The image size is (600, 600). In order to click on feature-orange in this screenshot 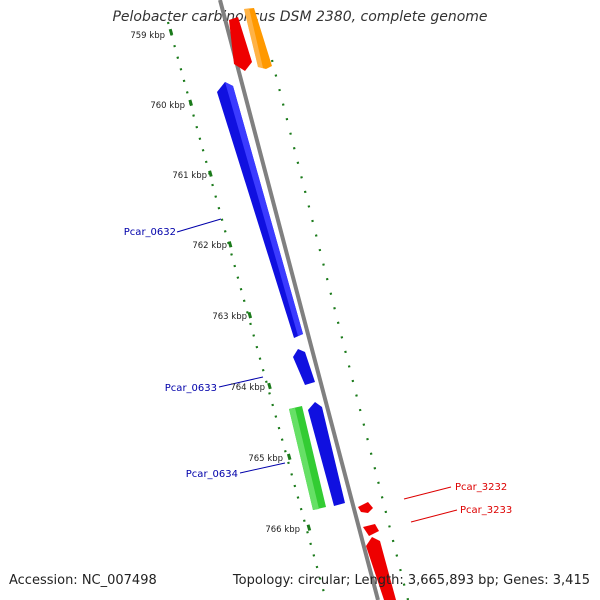, I will do `click(258, 38)`.